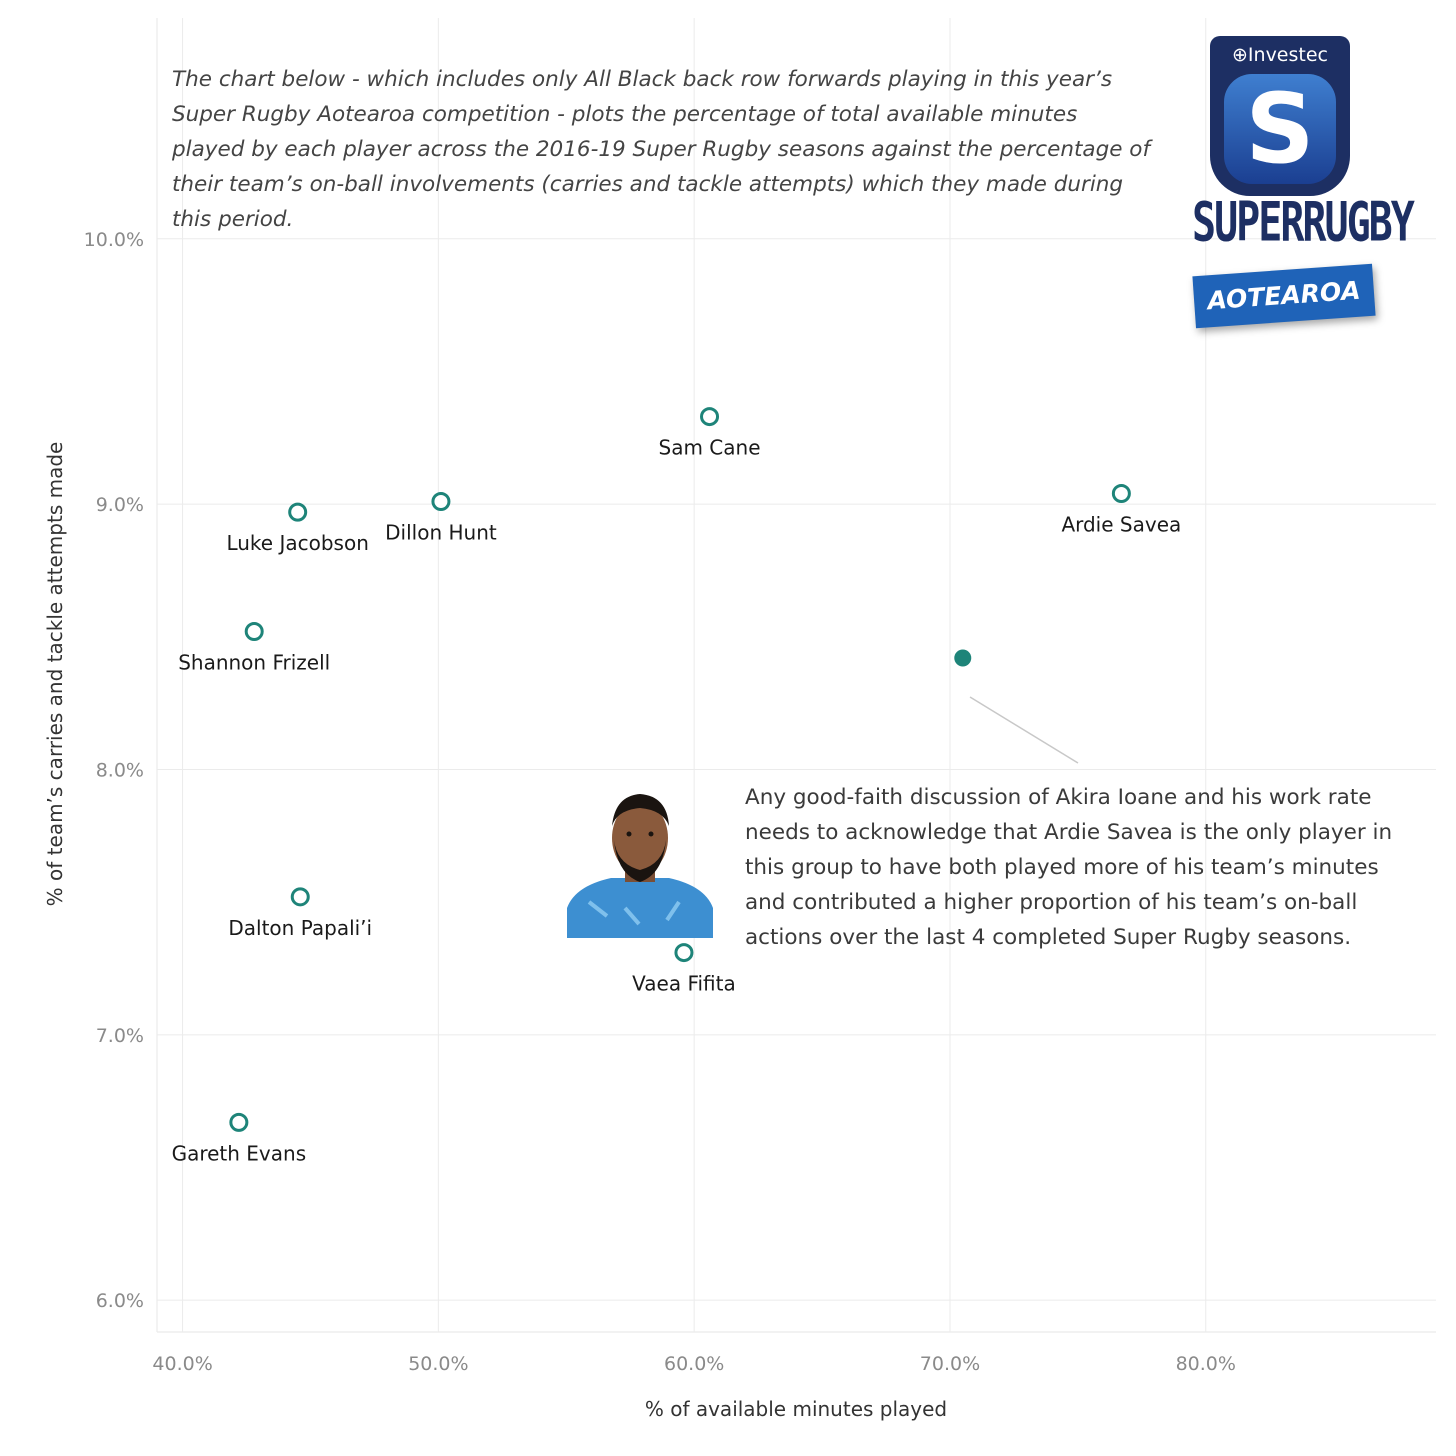 This screenshot has width=1456, height=1456. Describe the element at coordinates (1024, 730) in the screenshot. I see `annotation-leader-line` at that location.